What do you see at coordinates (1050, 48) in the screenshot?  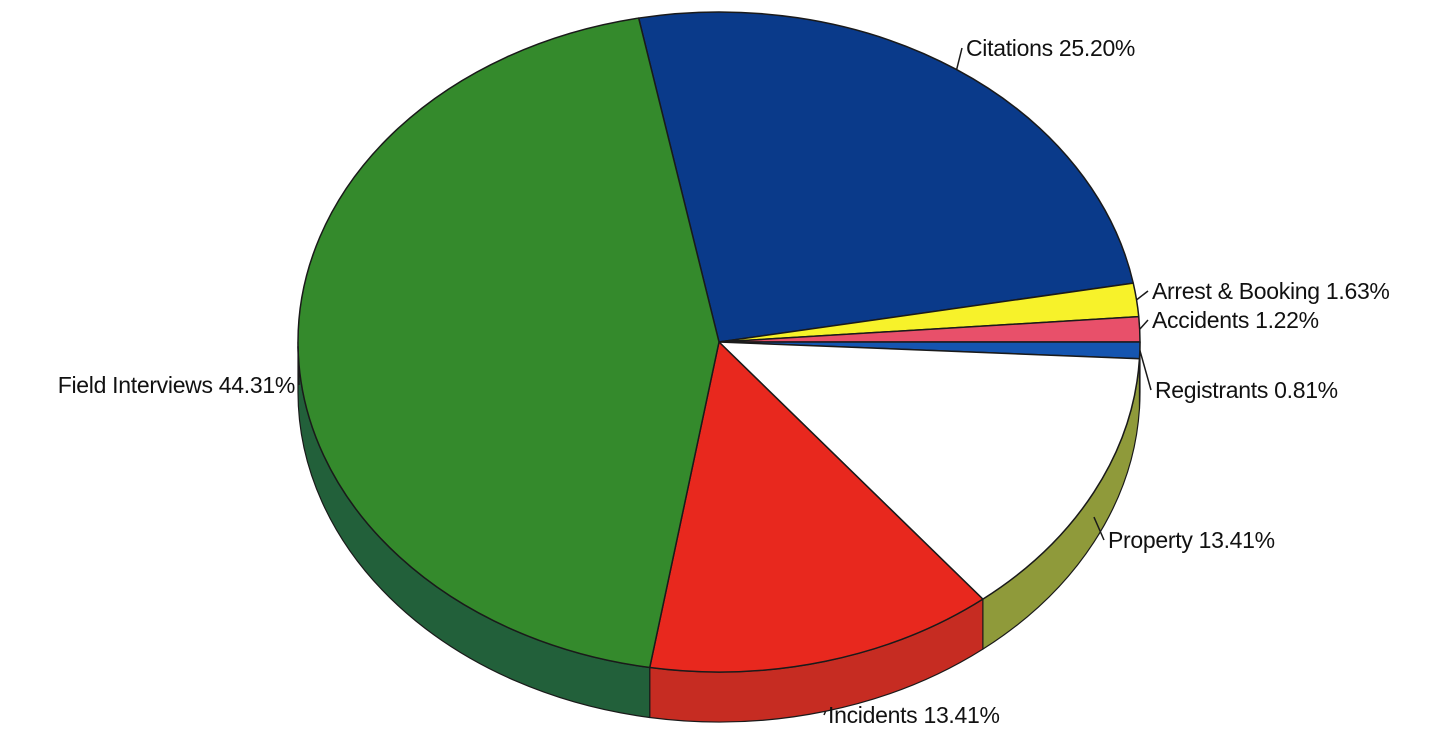 I see `slice-label-citations: Citations 25.20%` at bounding box center [1050, 48].